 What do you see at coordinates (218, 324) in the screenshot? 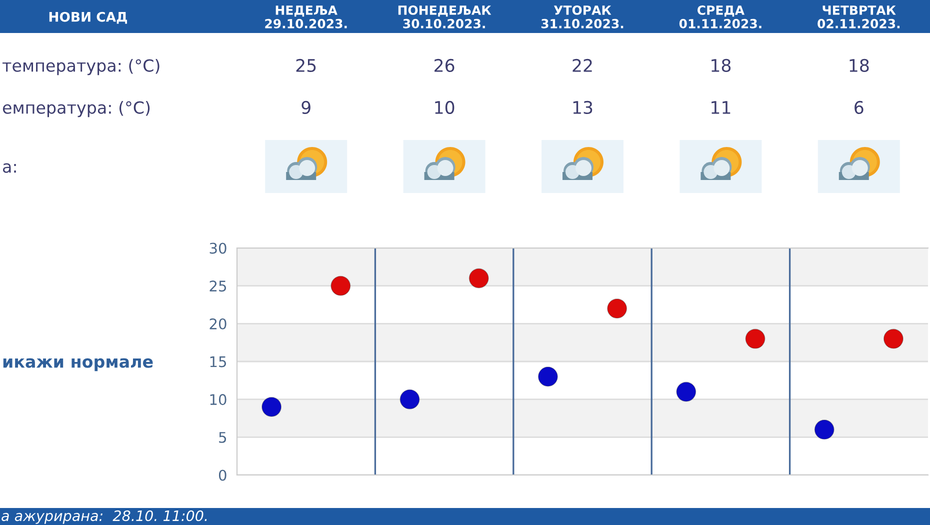
I see `y-tick-label: 20` at bounding box center [218, 324].